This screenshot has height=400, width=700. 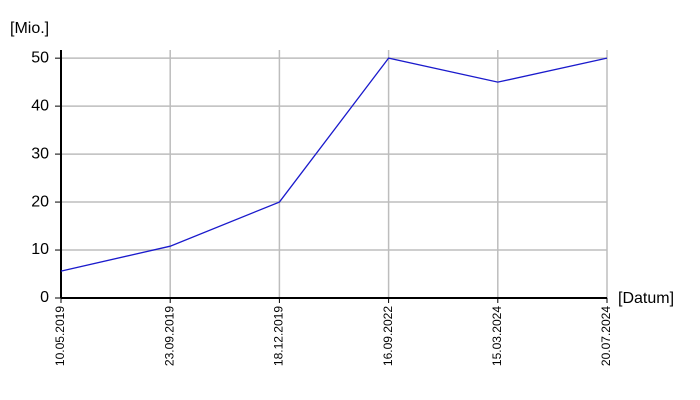 What do you see at coordinates (40, 105) in the screenshot?
I see `y-tick-label: 40` at bounding box center [40, 105].